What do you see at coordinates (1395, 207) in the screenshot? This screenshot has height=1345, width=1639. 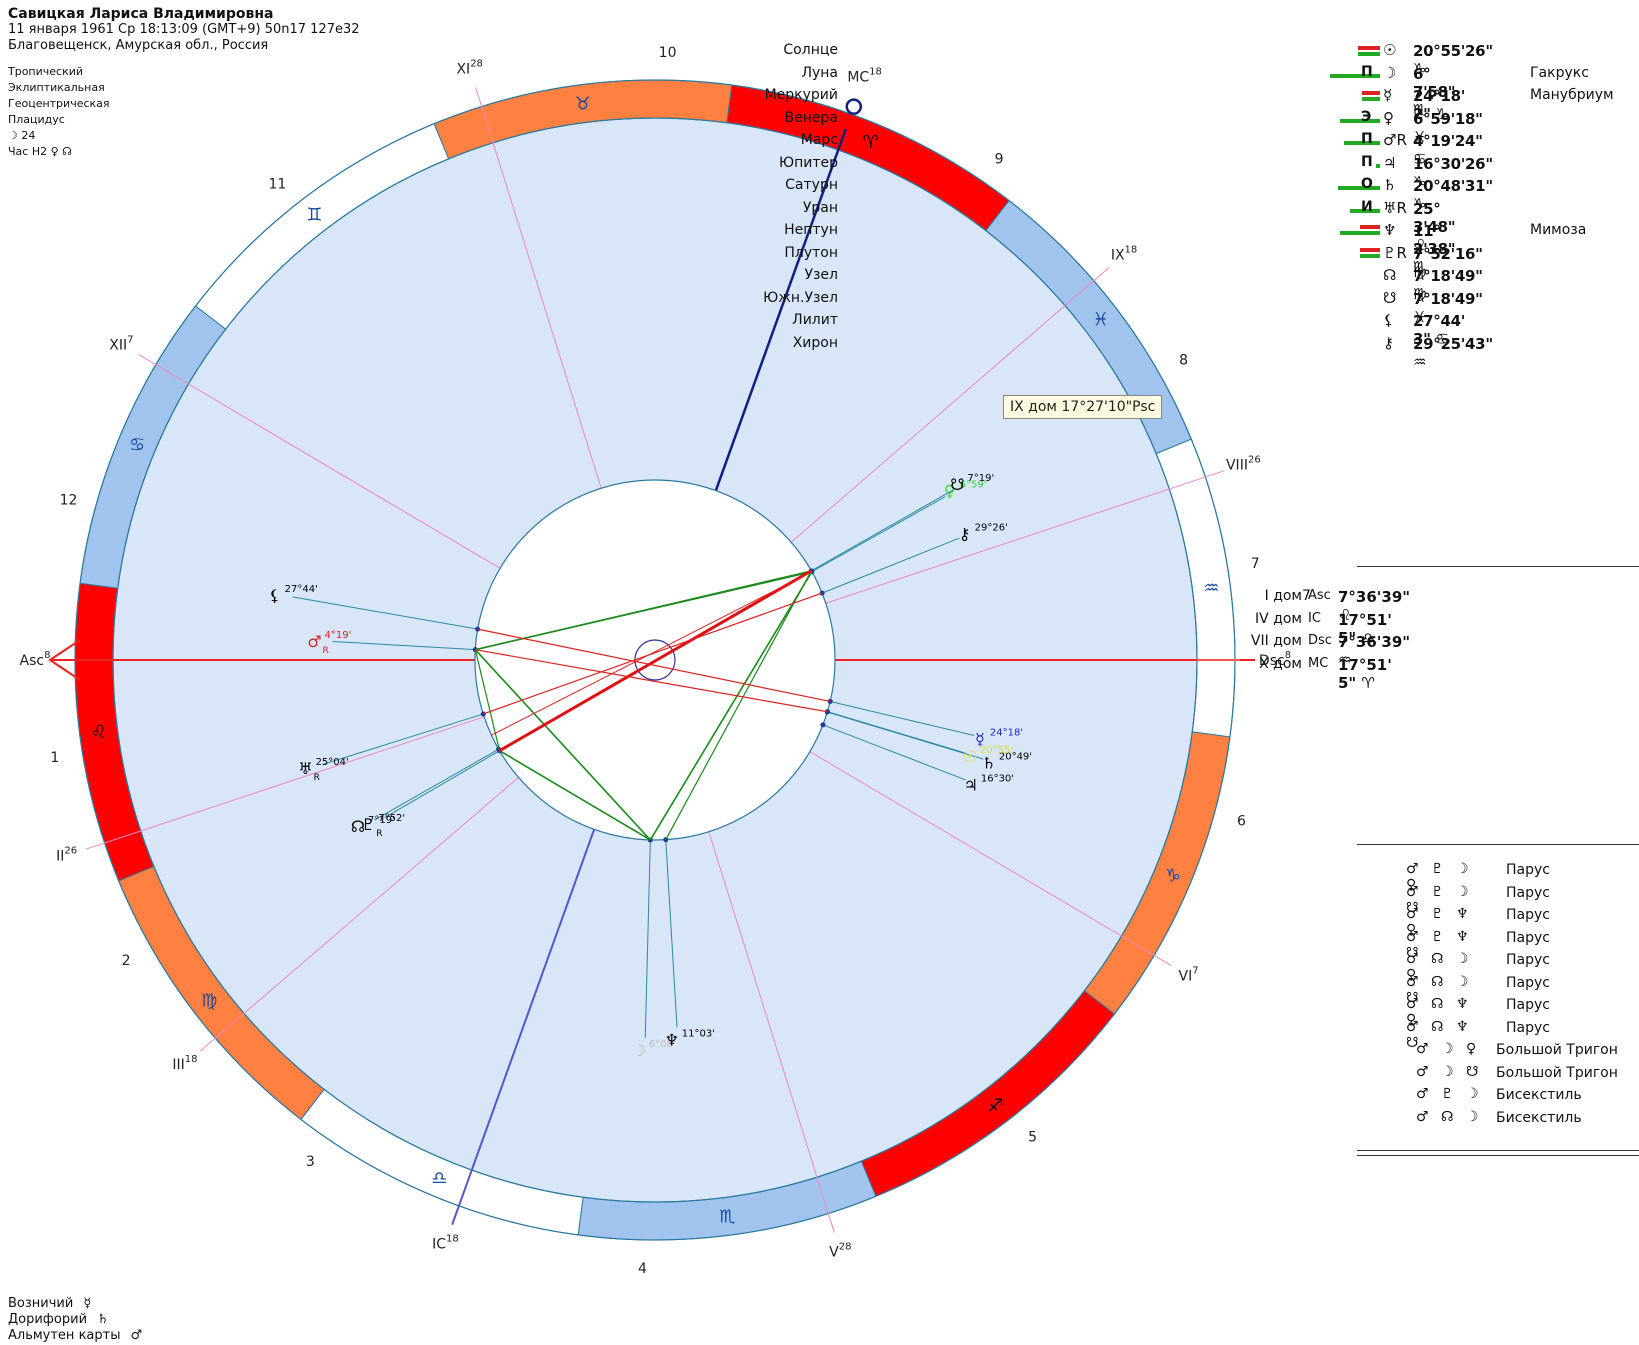 I see `planet-glyph-icon: ♅R` at bounding box center [1395, 207].